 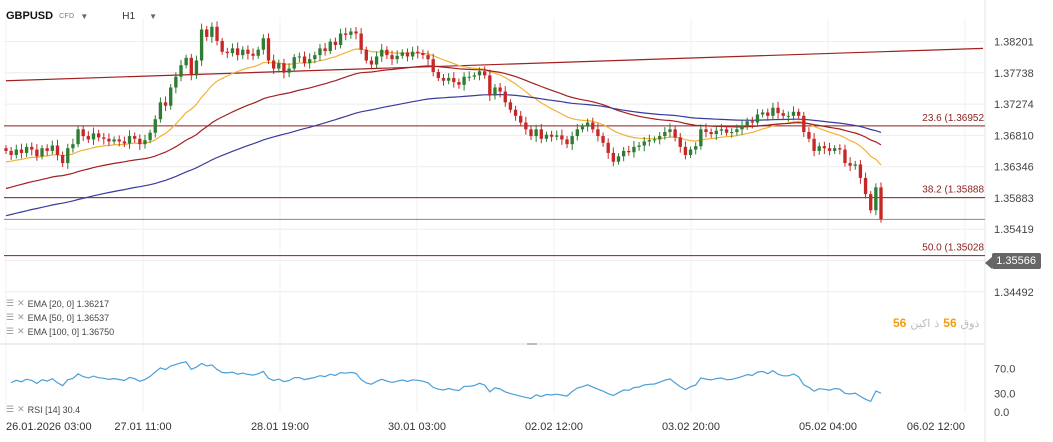 I want to click on fib-level-label: 23.6 (1.36952, so click(x=953, y=118).